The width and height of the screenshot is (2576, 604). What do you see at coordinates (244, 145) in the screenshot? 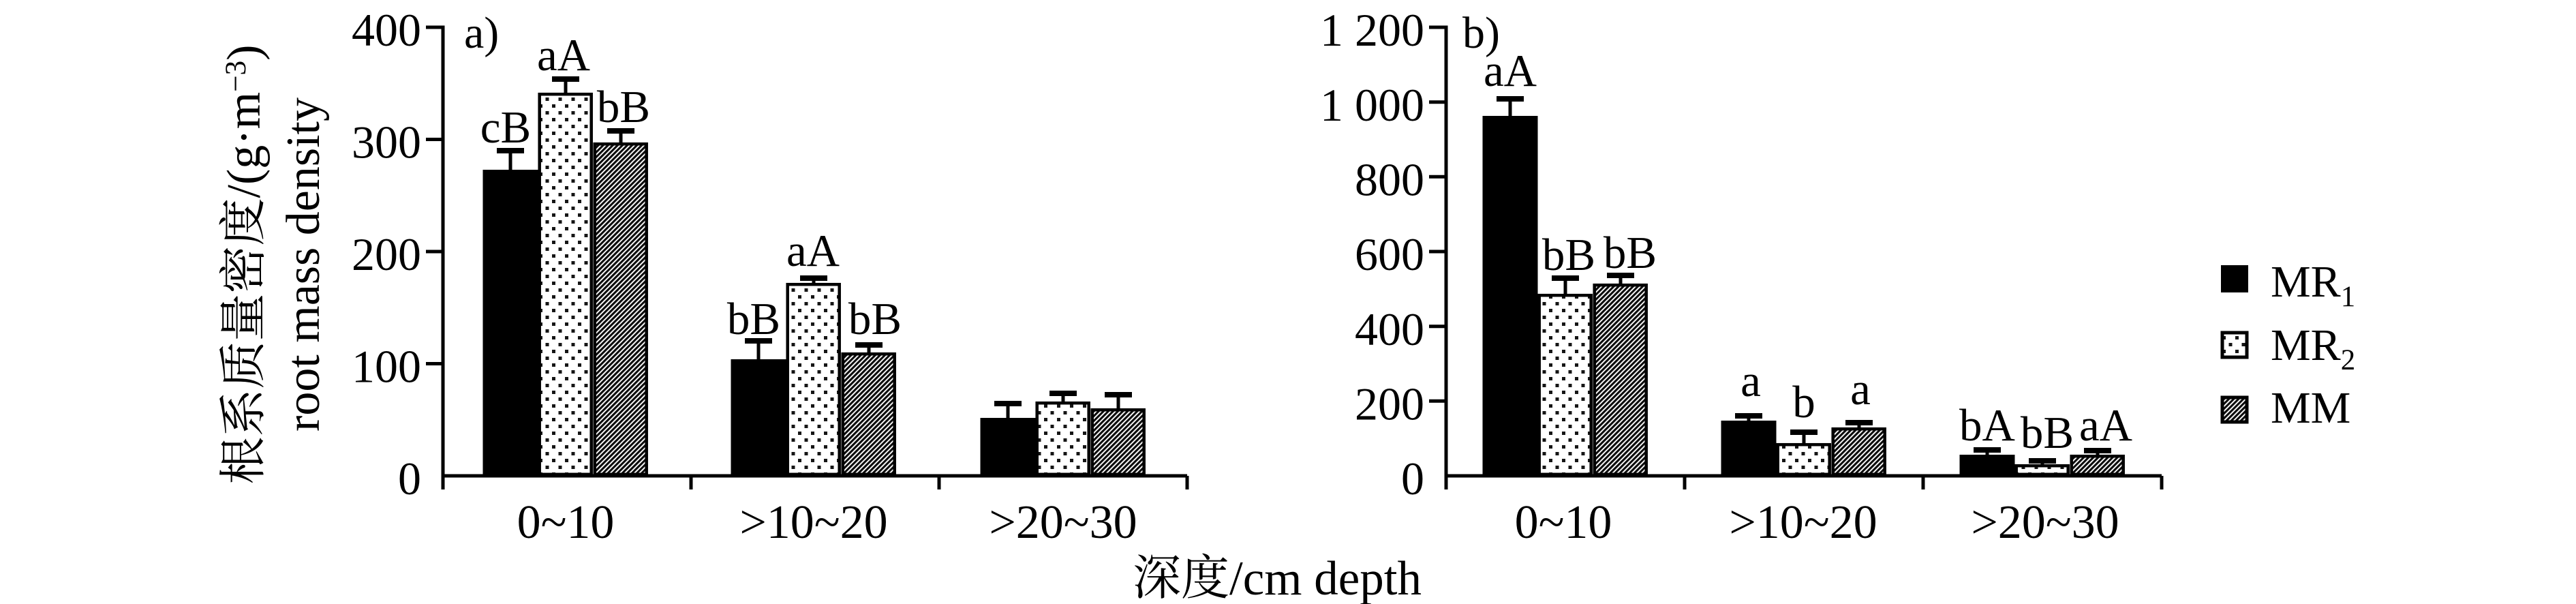
I see `svg-text: /(g·m` at bounding box center [244, 145].